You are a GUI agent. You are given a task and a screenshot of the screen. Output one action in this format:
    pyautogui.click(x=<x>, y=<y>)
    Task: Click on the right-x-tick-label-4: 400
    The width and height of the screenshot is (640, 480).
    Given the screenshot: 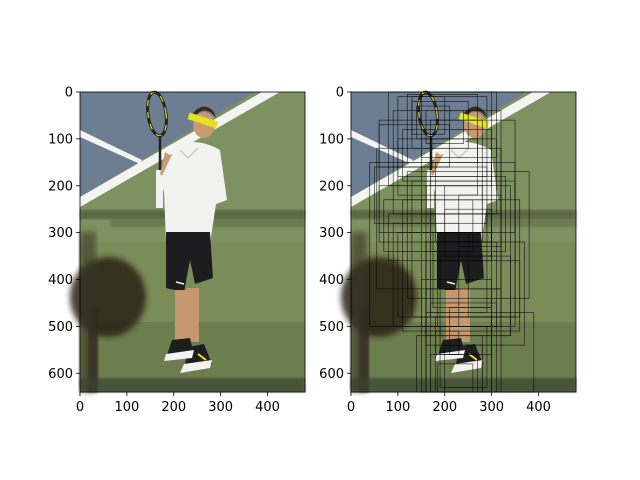 What is the action you would take?
    pyautogui.click(x=538, y=407)
    